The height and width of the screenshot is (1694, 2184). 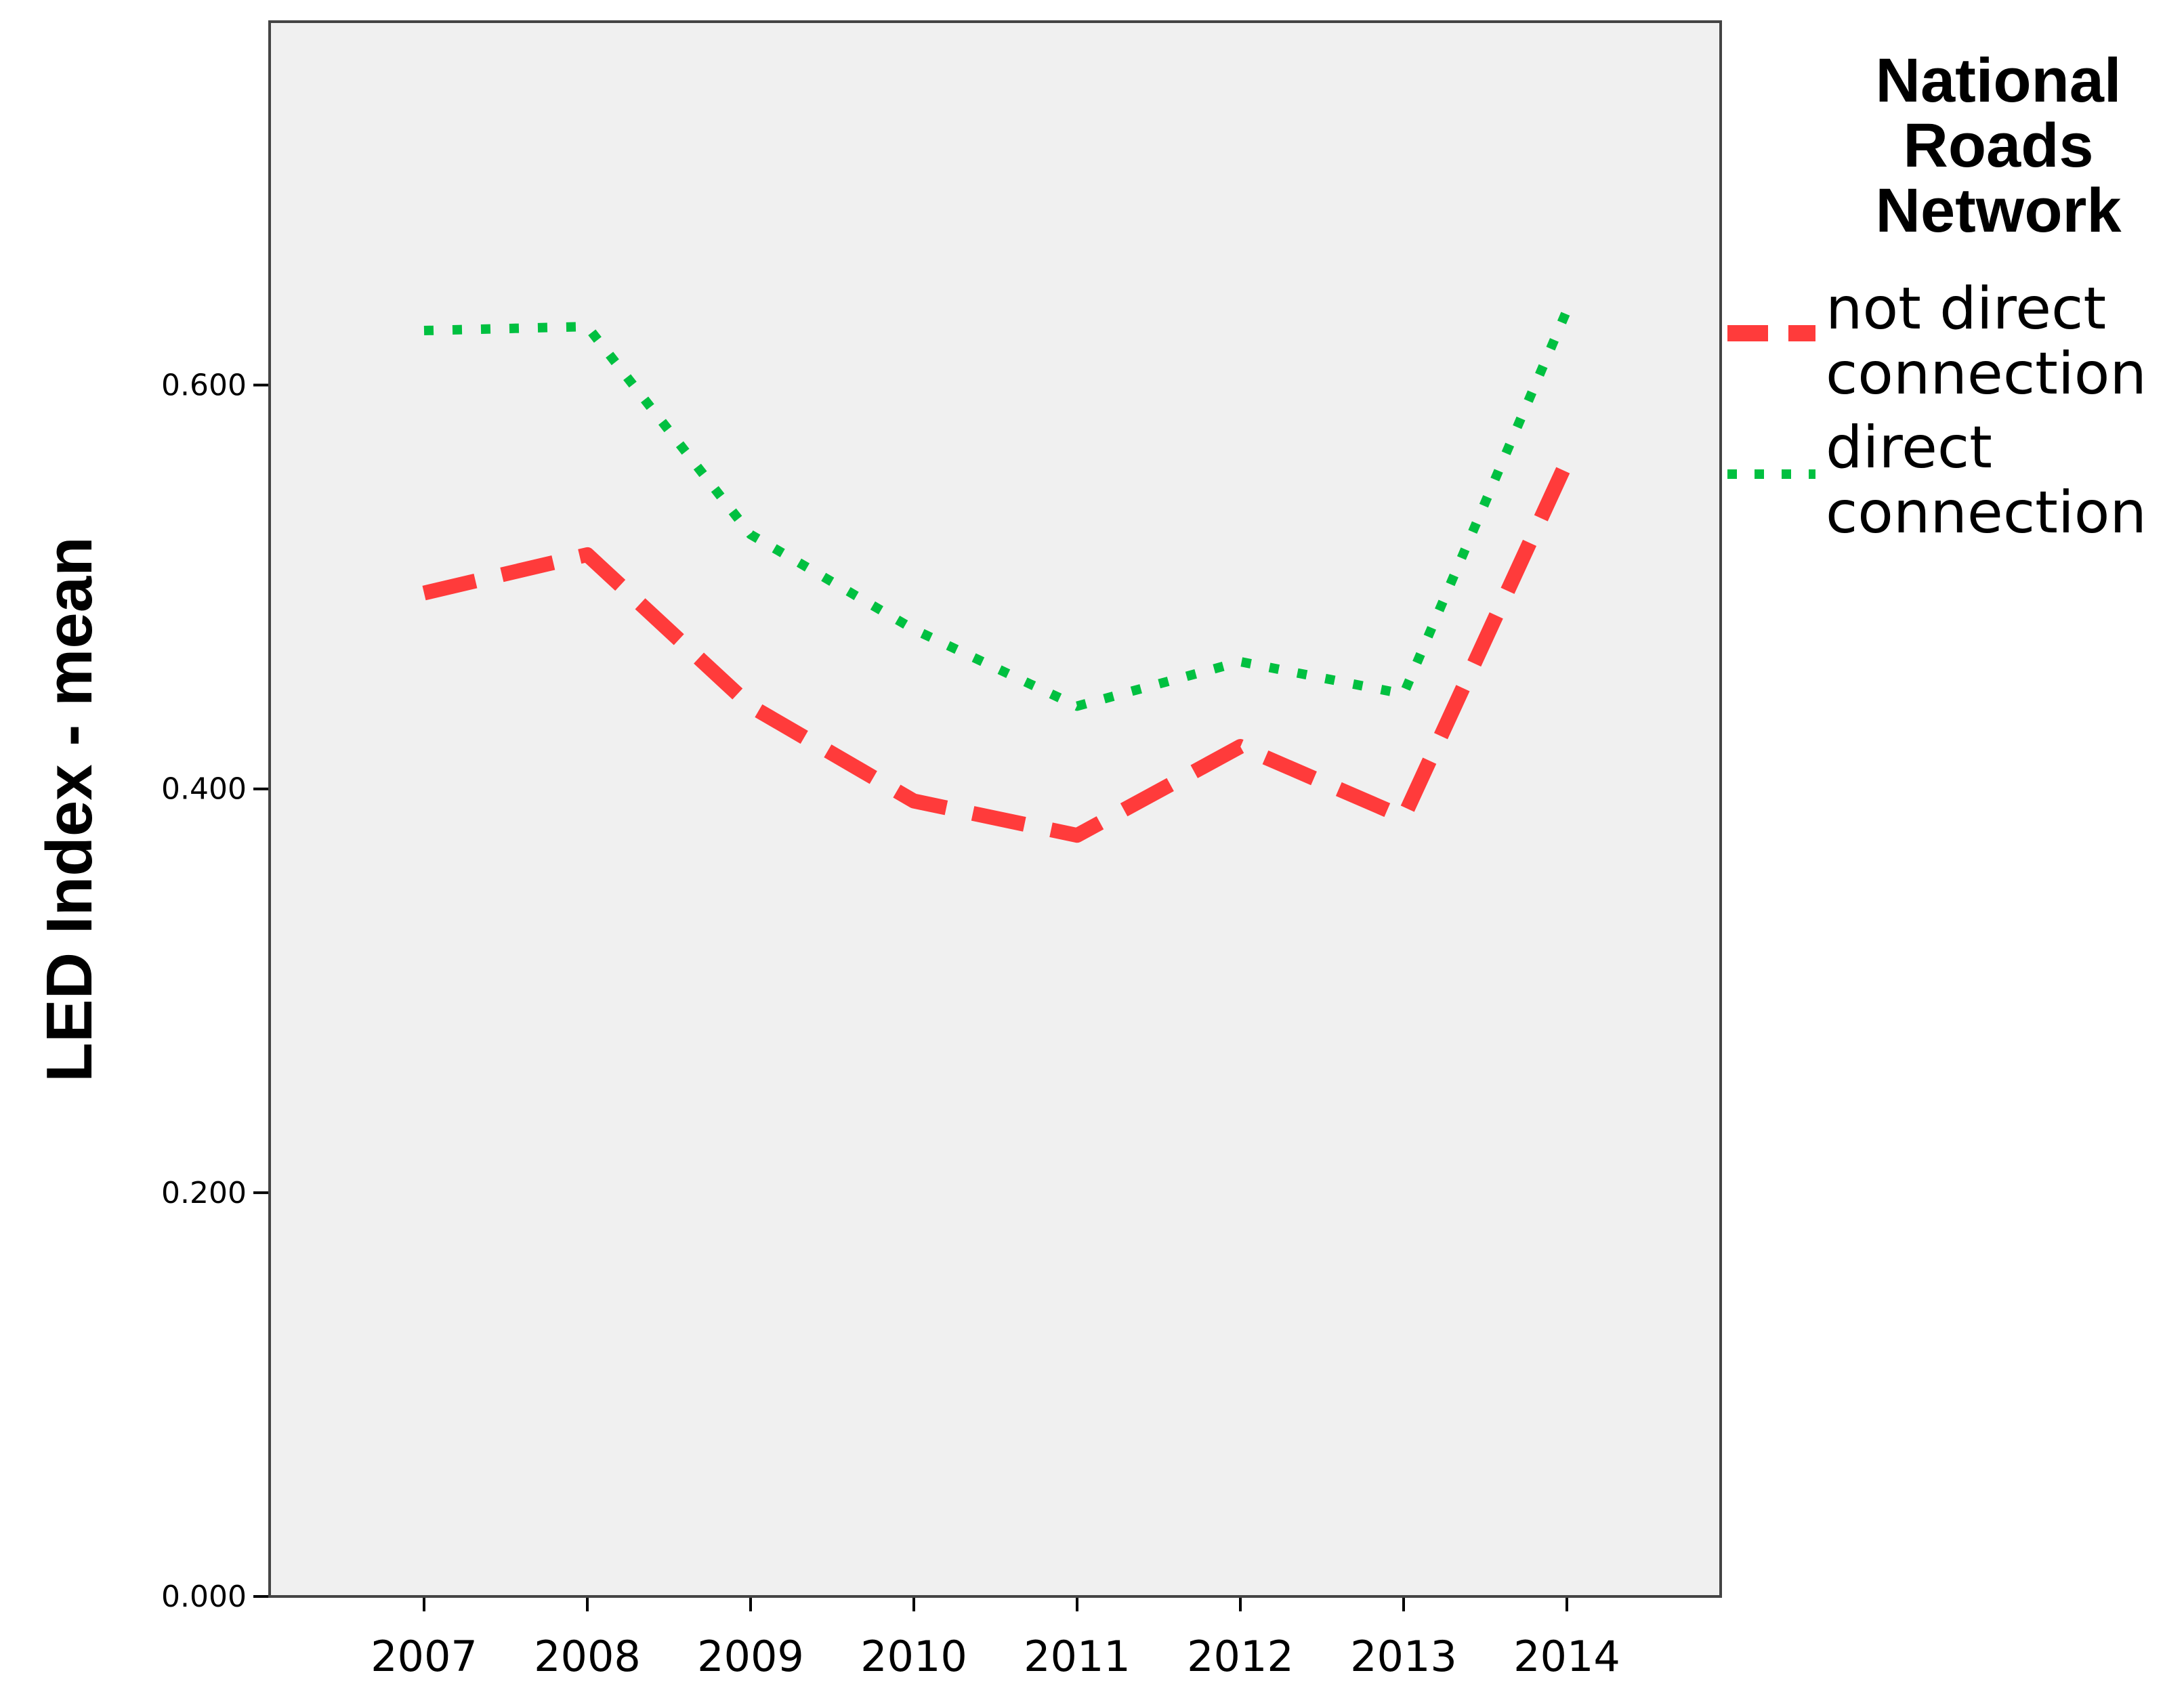 What do you see at coordinates (1999, 210) in the screenshot?
I see `legend-title-line: Network` at bounding box center [1999, 210].